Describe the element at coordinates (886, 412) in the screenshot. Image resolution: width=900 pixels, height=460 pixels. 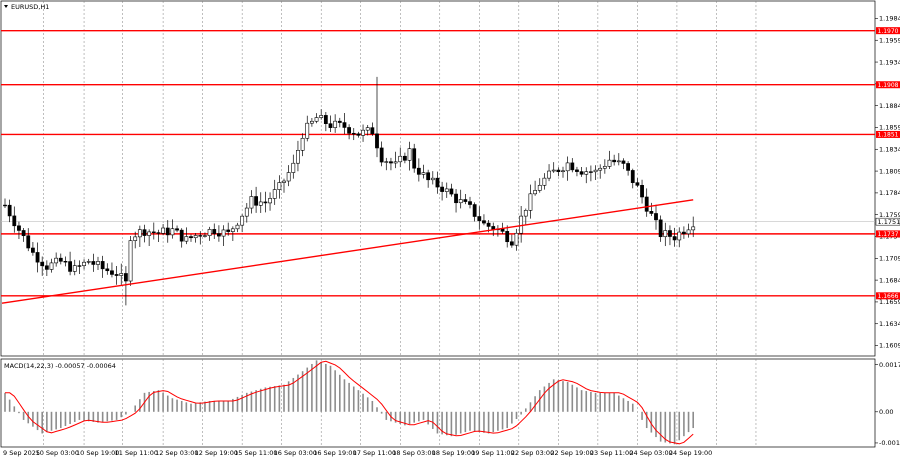
I see `macd-tick-label: 0.00` at that location.